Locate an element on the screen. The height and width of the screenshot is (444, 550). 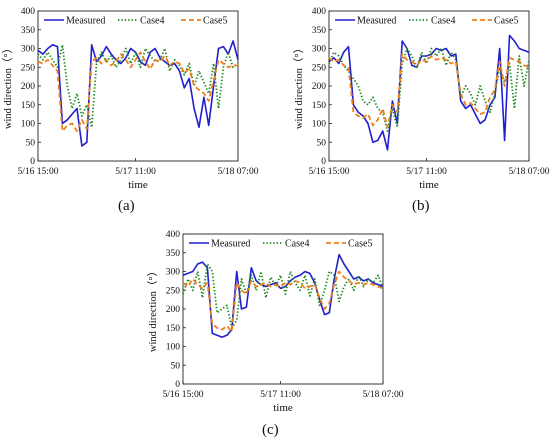
plot-frame is located at coordinates (283, 309).